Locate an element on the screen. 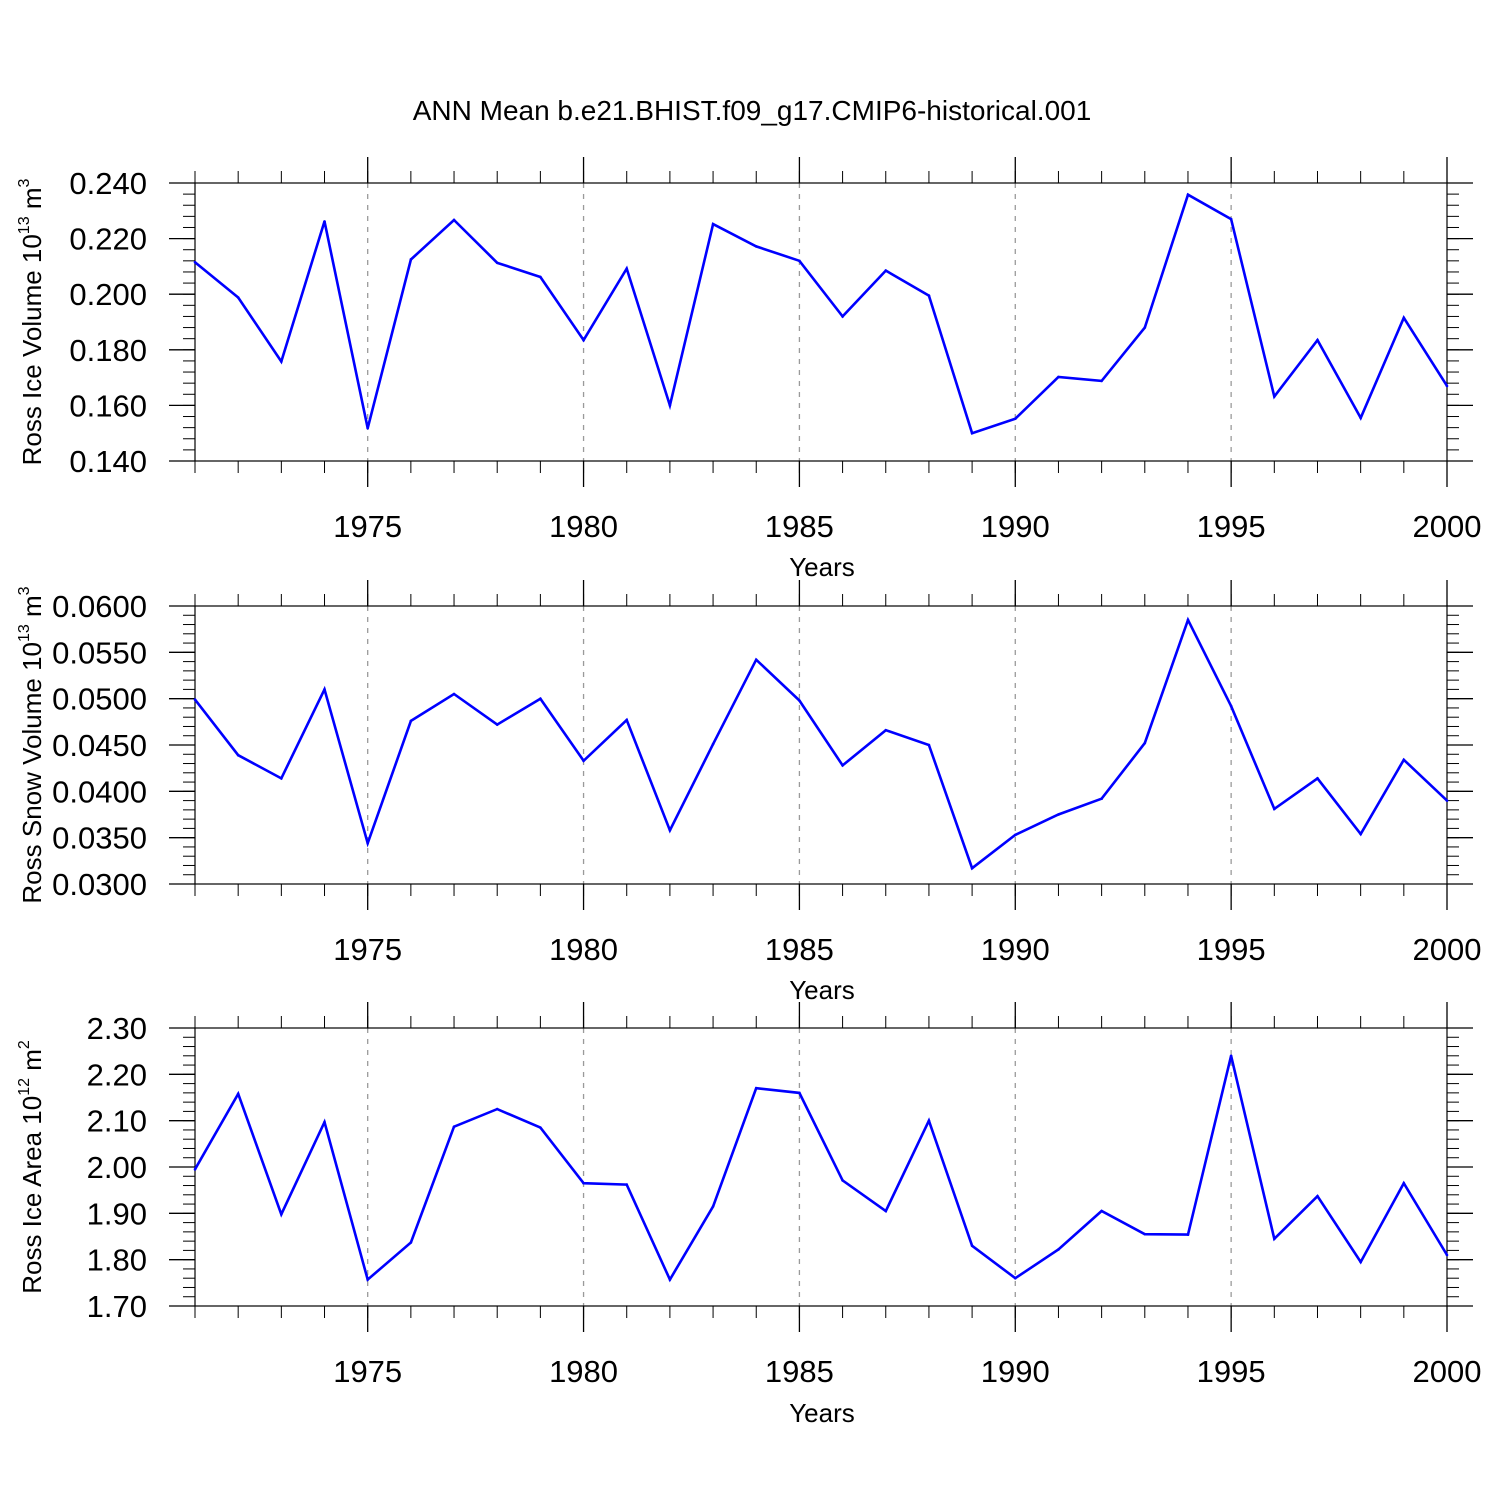  y-tick-label: 0.0550 is located at coordinates (99, 652).